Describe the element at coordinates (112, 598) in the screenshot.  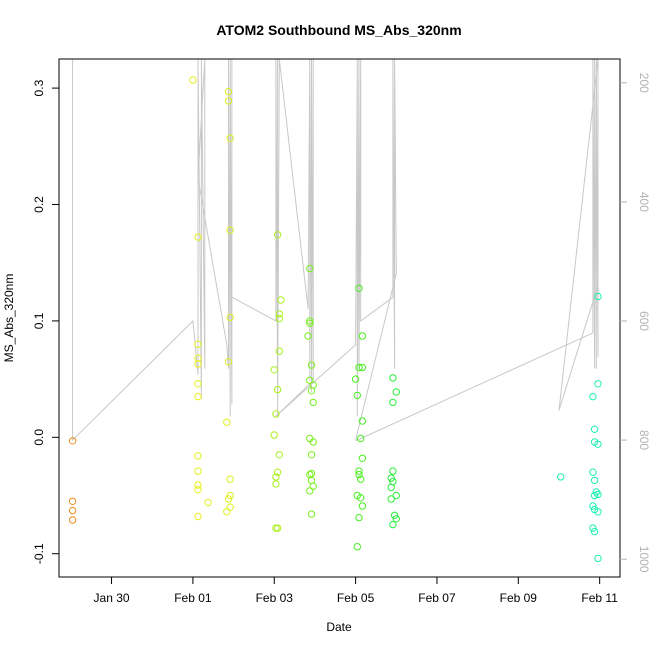
I see `x-tick-label: Jan 30` at that location.